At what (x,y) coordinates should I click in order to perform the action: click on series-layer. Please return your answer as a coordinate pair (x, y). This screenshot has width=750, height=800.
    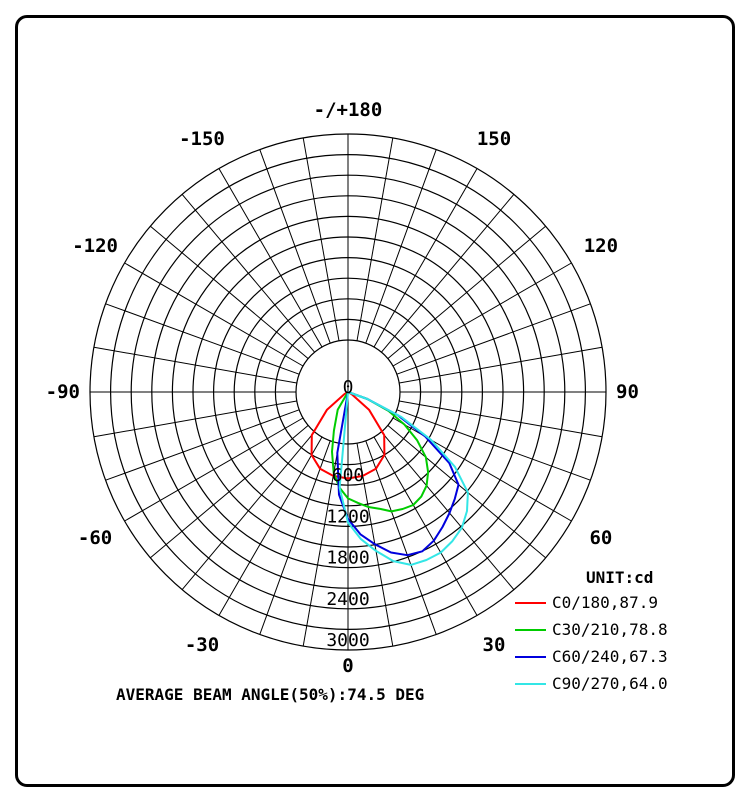
    Looking at the image, I should click on (389, 478).